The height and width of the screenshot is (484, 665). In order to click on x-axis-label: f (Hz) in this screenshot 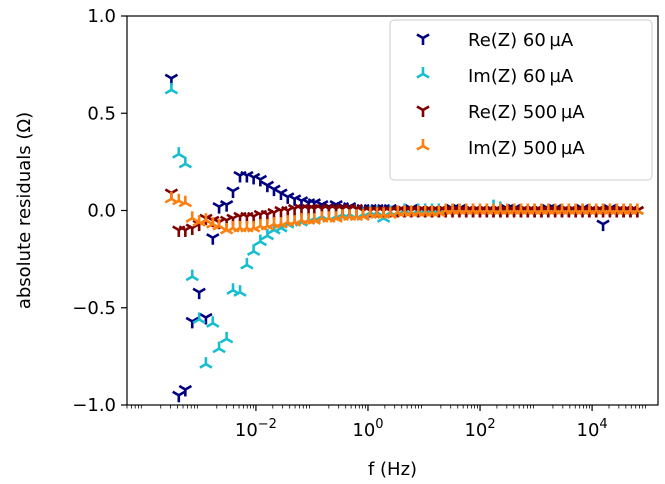, I will do `click(392, 469)`.